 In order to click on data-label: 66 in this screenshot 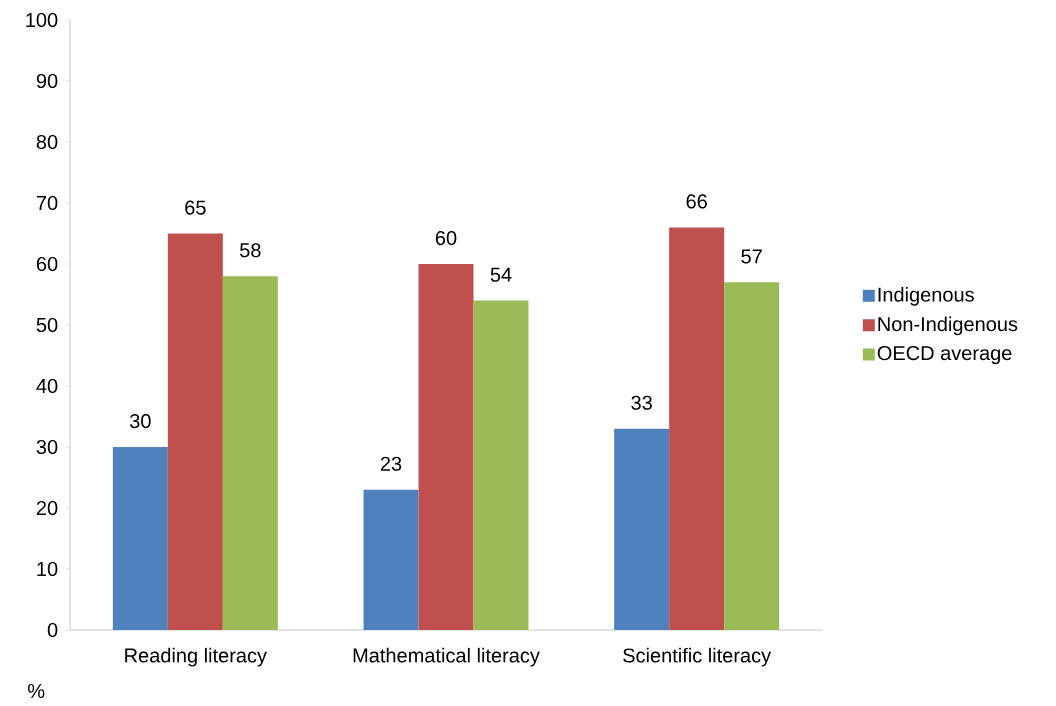, I will do `click(696, 201)`.